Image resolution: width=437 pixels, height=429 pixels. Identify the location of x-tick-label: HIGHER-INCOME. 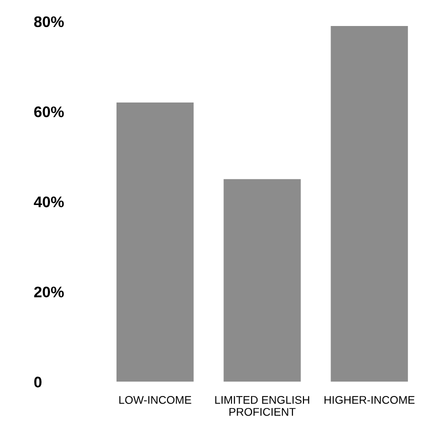
(369, 400).